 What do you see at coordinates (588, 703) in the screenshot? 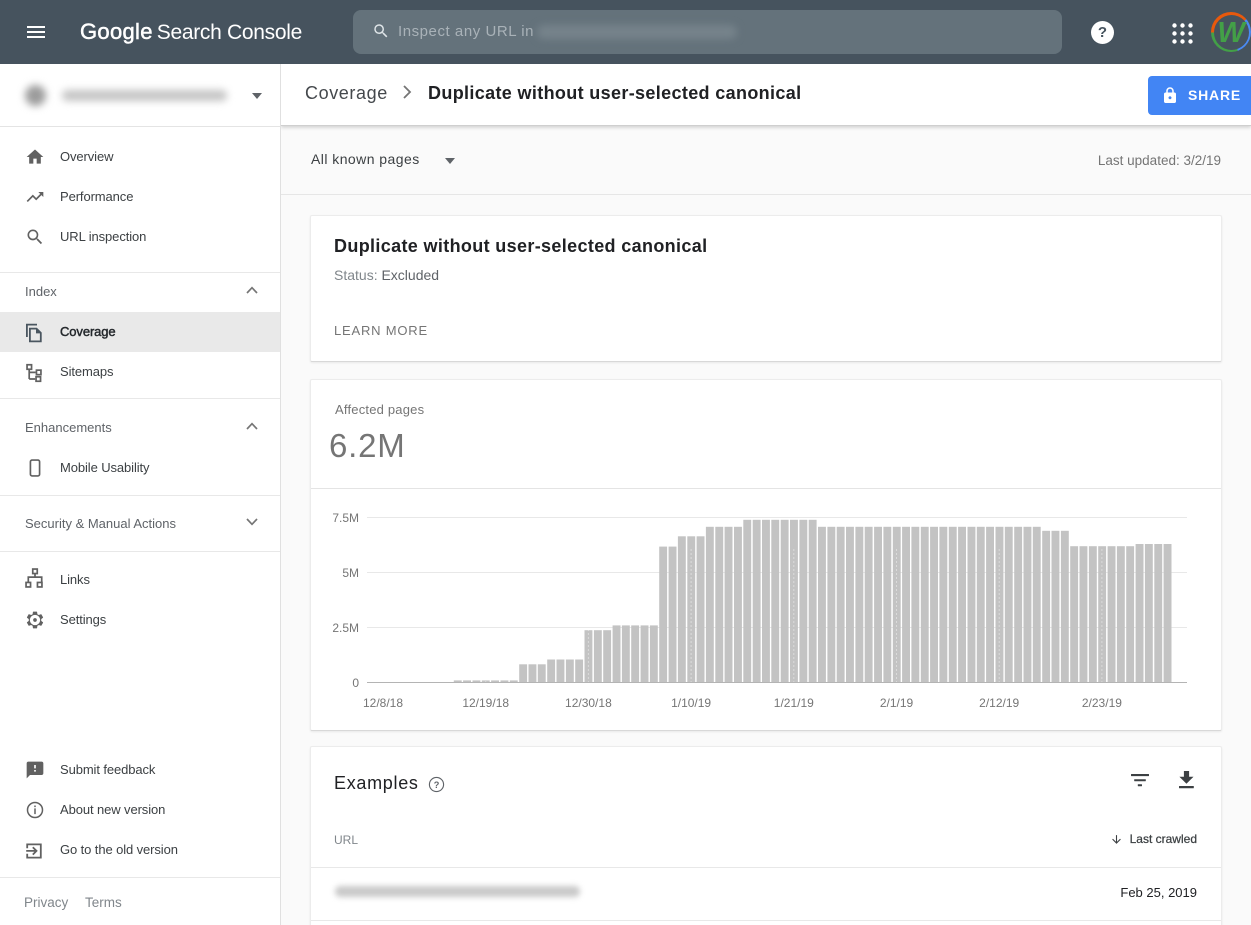
I see `svg-text: 12/30/18` at bounding box center [588, 703].